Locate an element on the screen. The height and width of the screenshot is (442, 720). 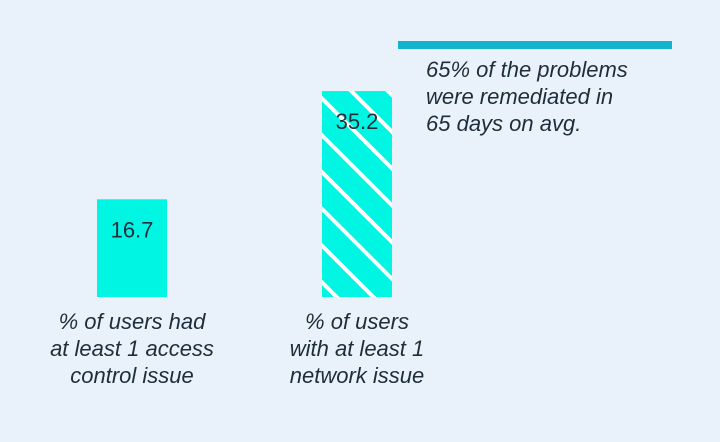
bar-value-label: 16.7 is located at coordinates (132, 229).